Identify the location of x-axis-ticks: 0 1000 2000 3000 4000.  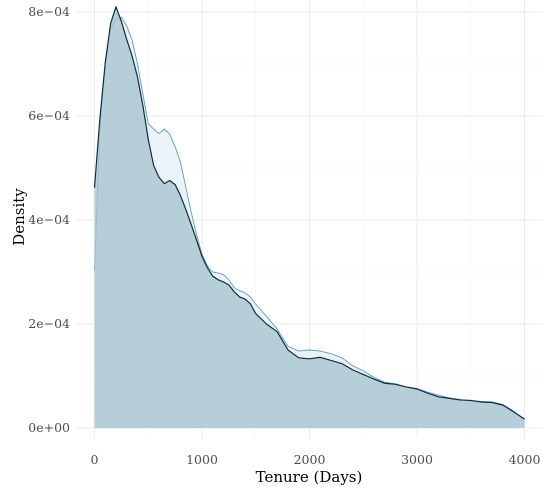
(316, 459).